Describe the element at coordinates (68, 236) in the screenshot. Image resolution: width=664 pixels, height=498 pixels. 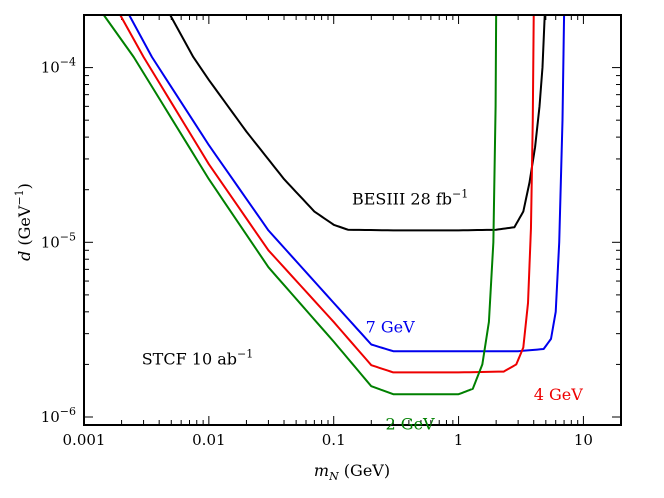
I see `y-tick-exp: −5` at that location.